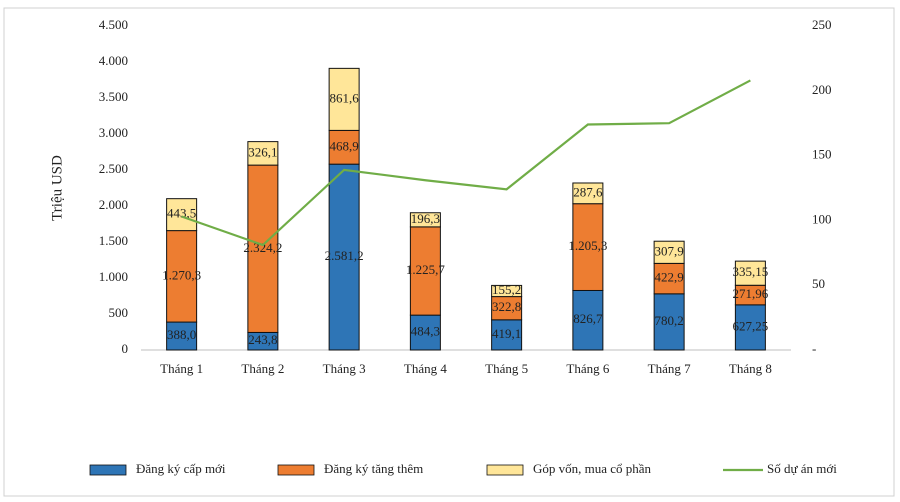 The width and height of the screenshot is (900, 502). I want to click on x-tick-label: Tháng 7, so click(669, 368).